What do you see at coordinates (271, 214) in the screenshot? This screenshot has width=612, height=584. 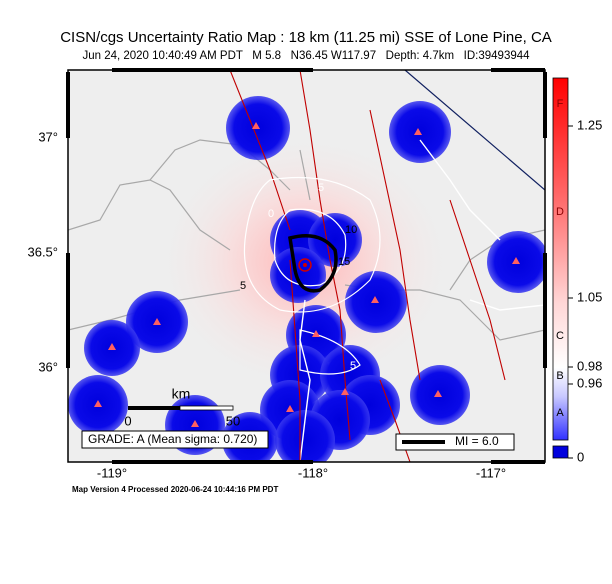 I see `contour-label: 0` at bounding box center [271, 214].